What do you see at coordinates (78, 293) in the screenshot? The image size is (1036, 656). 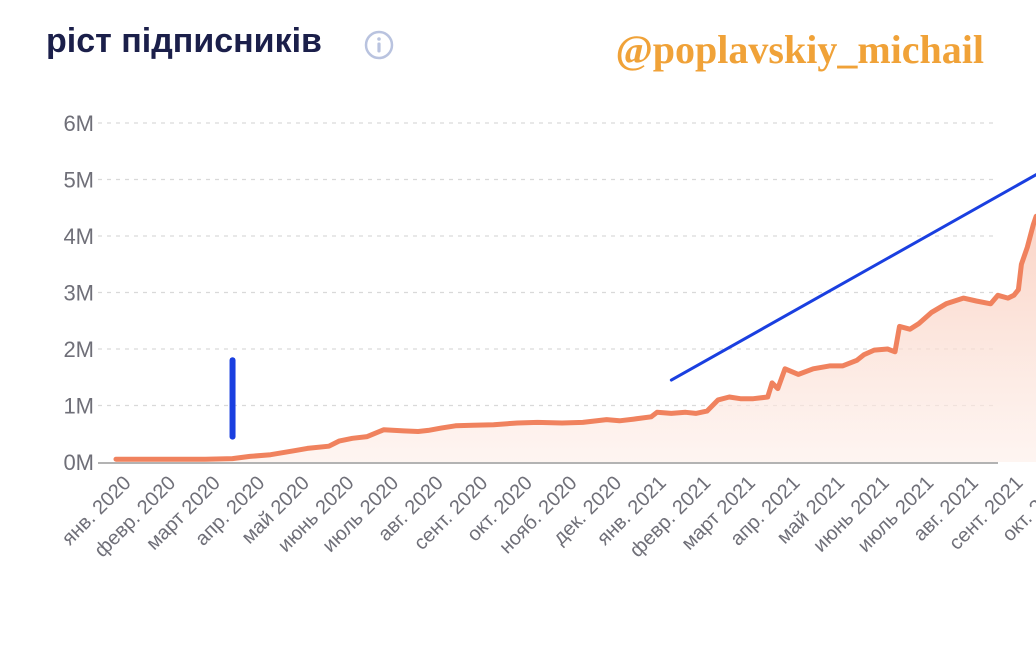 I see `y-tick-label: 3M` at bounding box center [78, 293].